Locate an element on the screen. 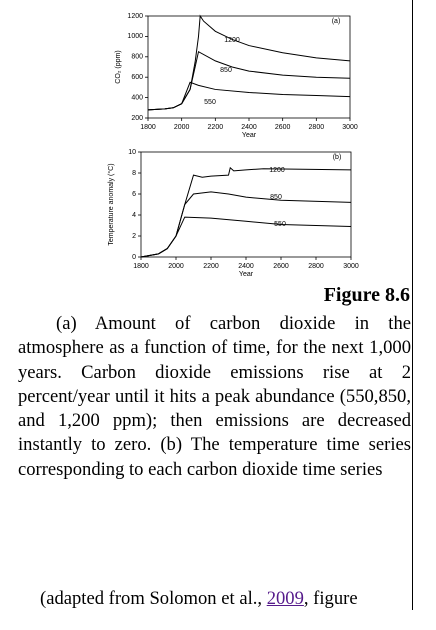 This screenshot has height=630, width=436. y-axis-label: Temperature anomaly (°C) is located at coordinates (111, 204).